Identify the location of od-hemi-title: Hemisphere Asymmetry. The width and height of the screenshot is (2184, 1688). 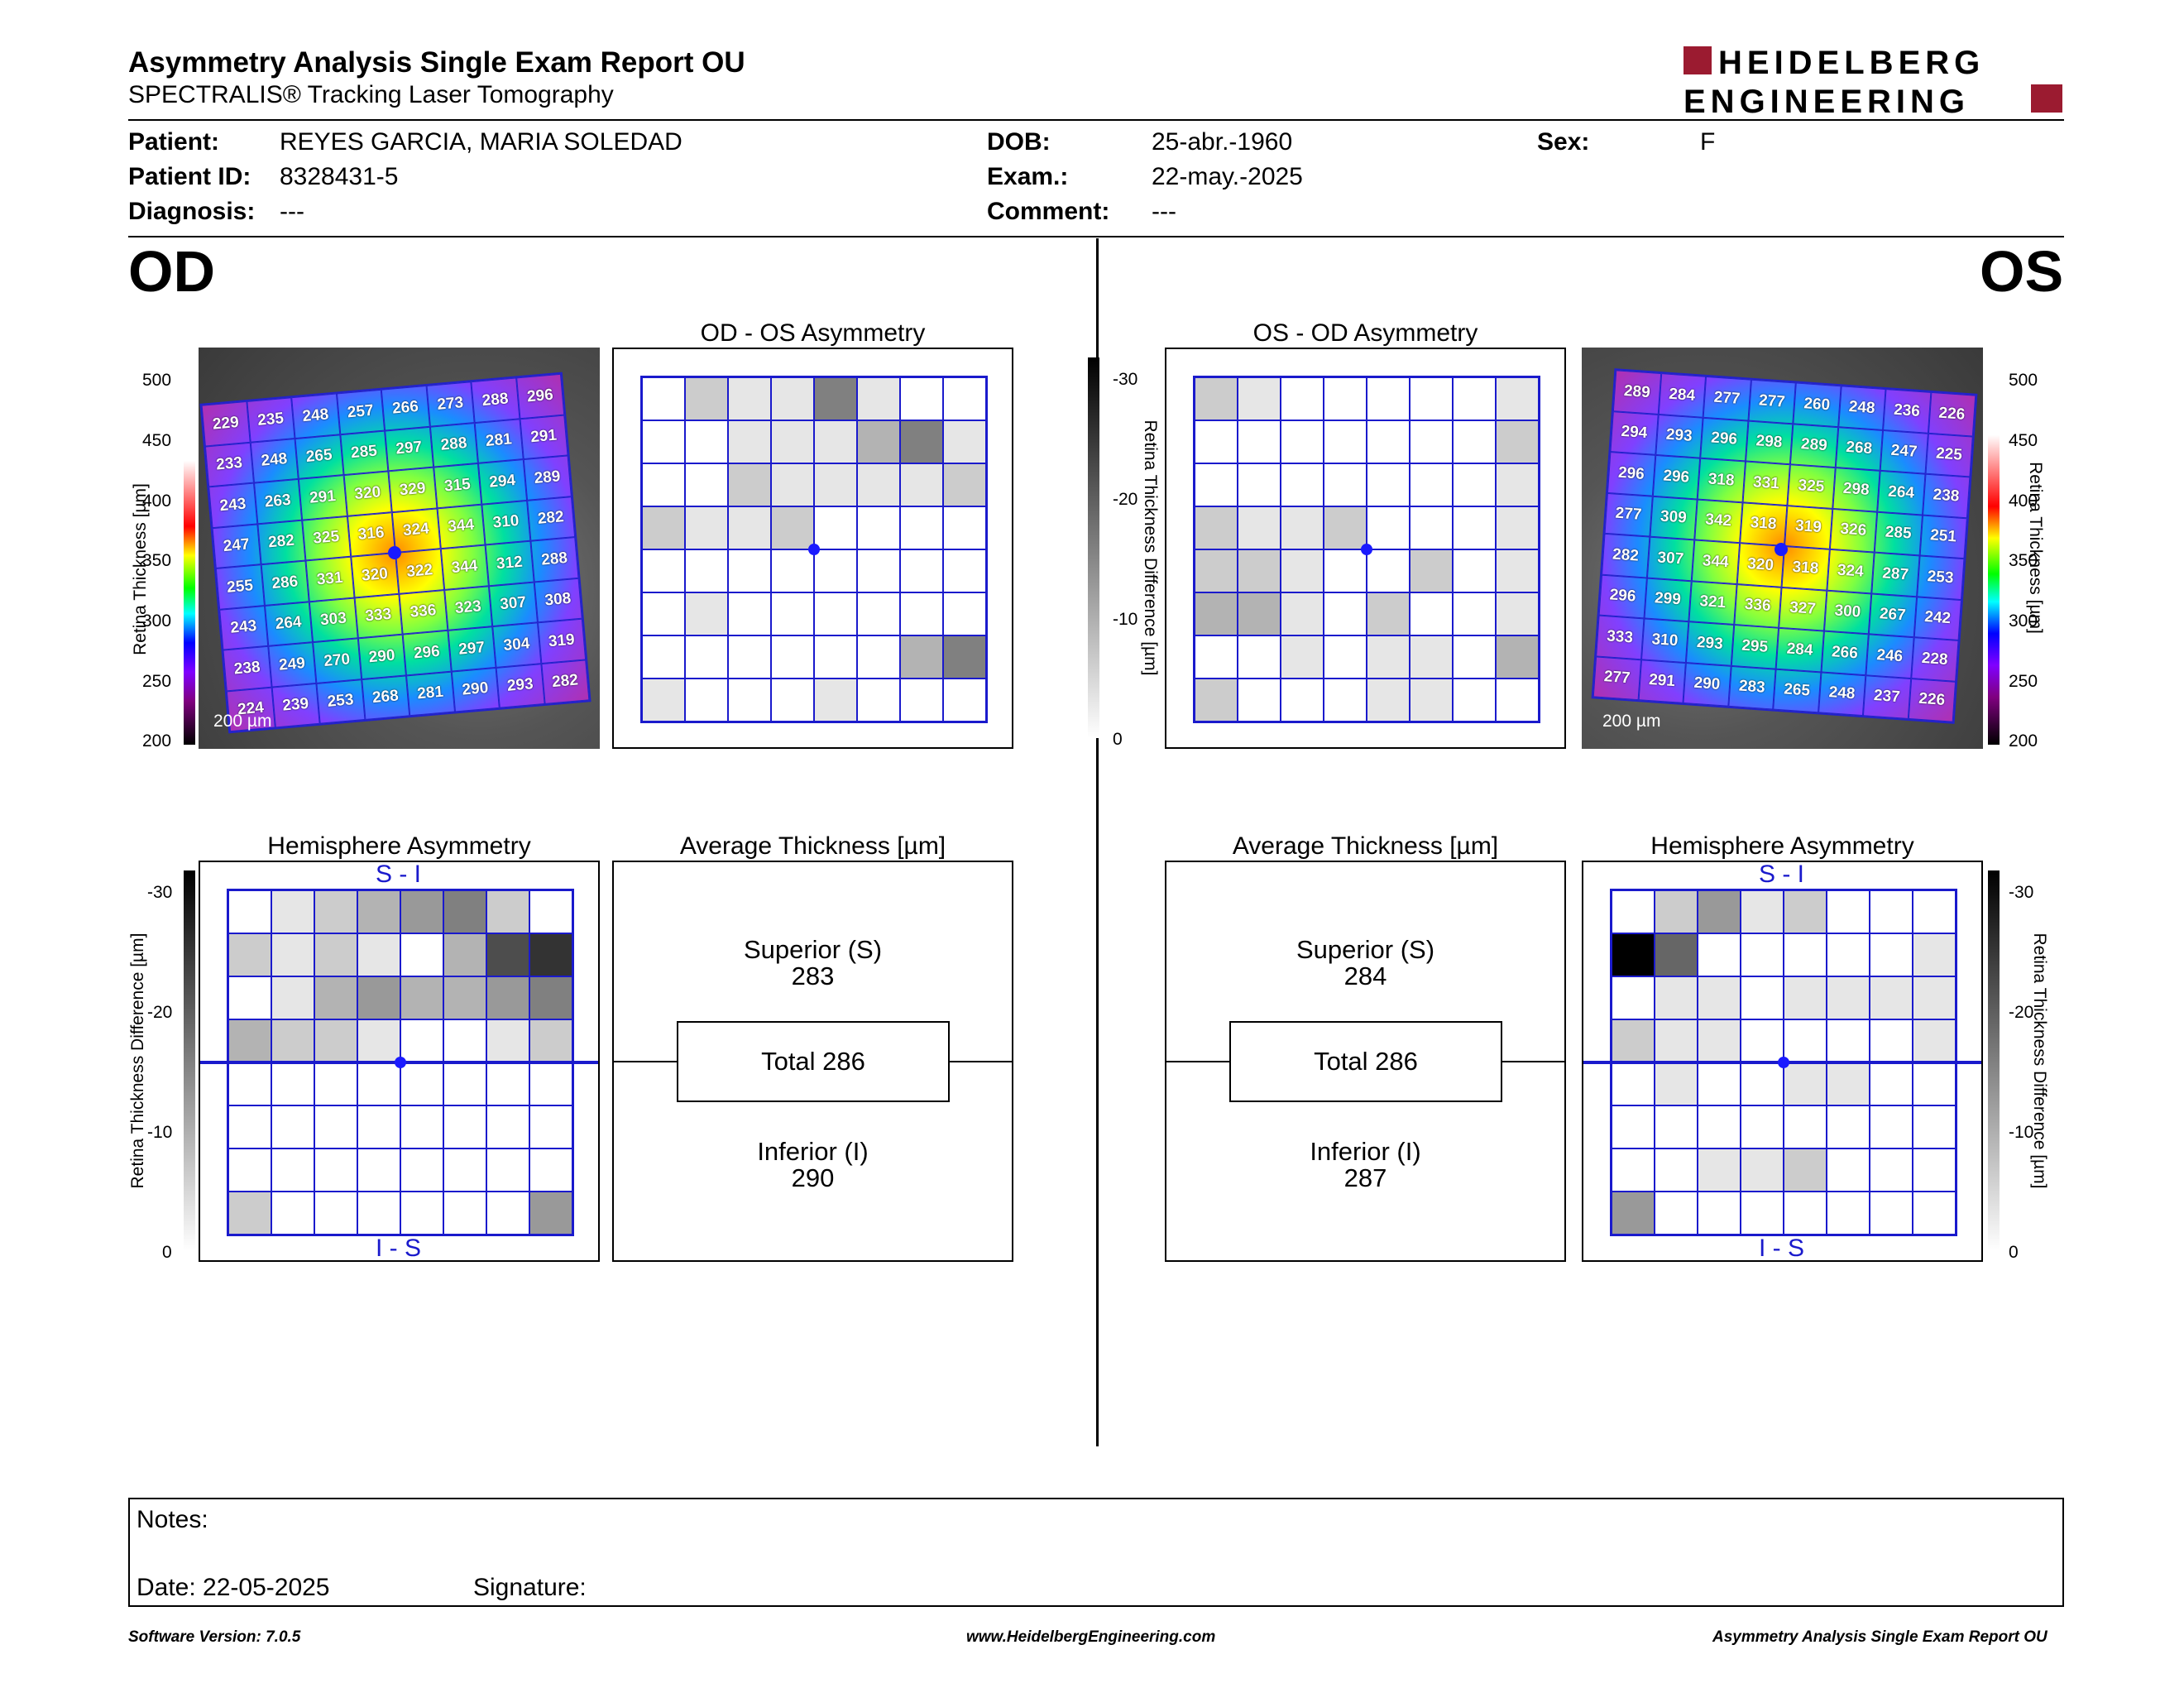
(399, 846).